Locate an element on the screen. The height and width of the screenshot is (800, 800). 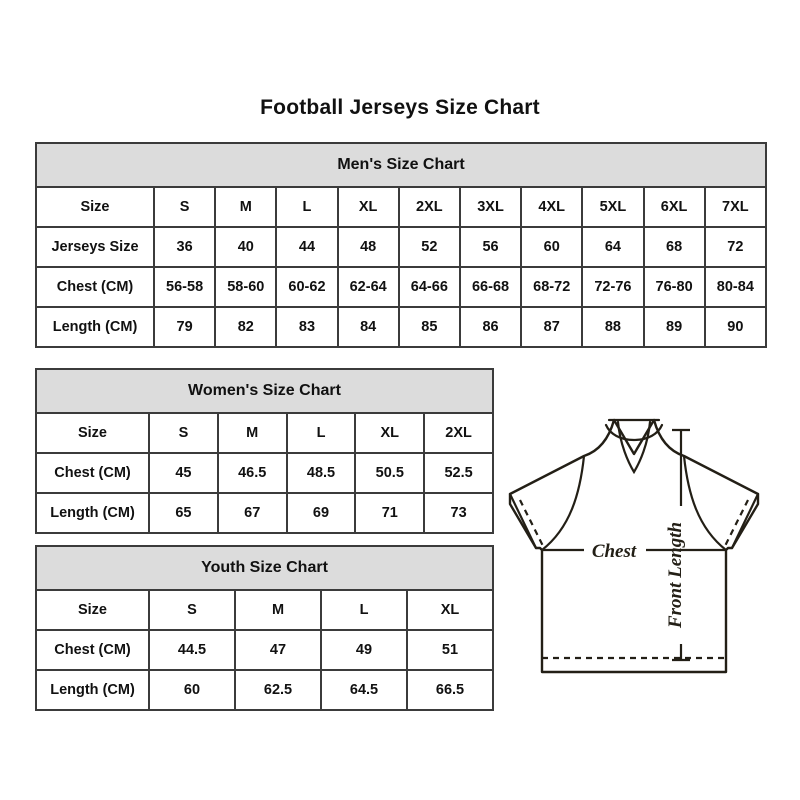
table-cell: 50.5 is located at coordinates (390, 473).